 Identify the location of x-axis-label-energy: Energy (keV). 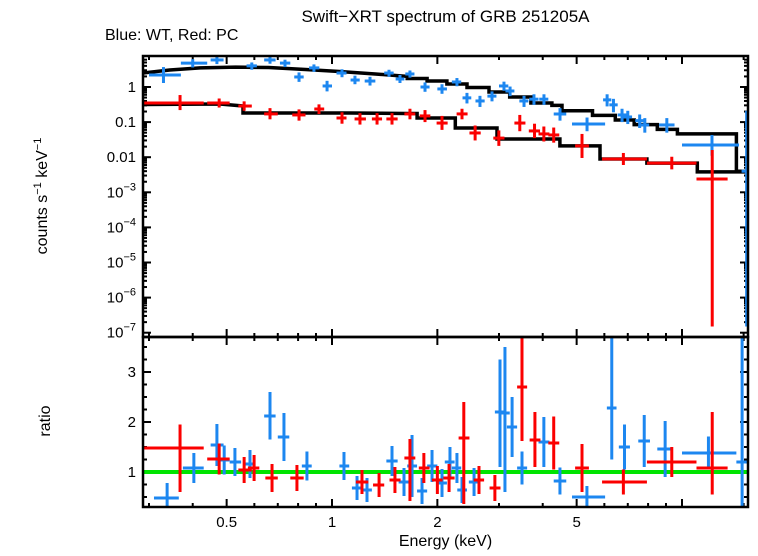
(445, 541).